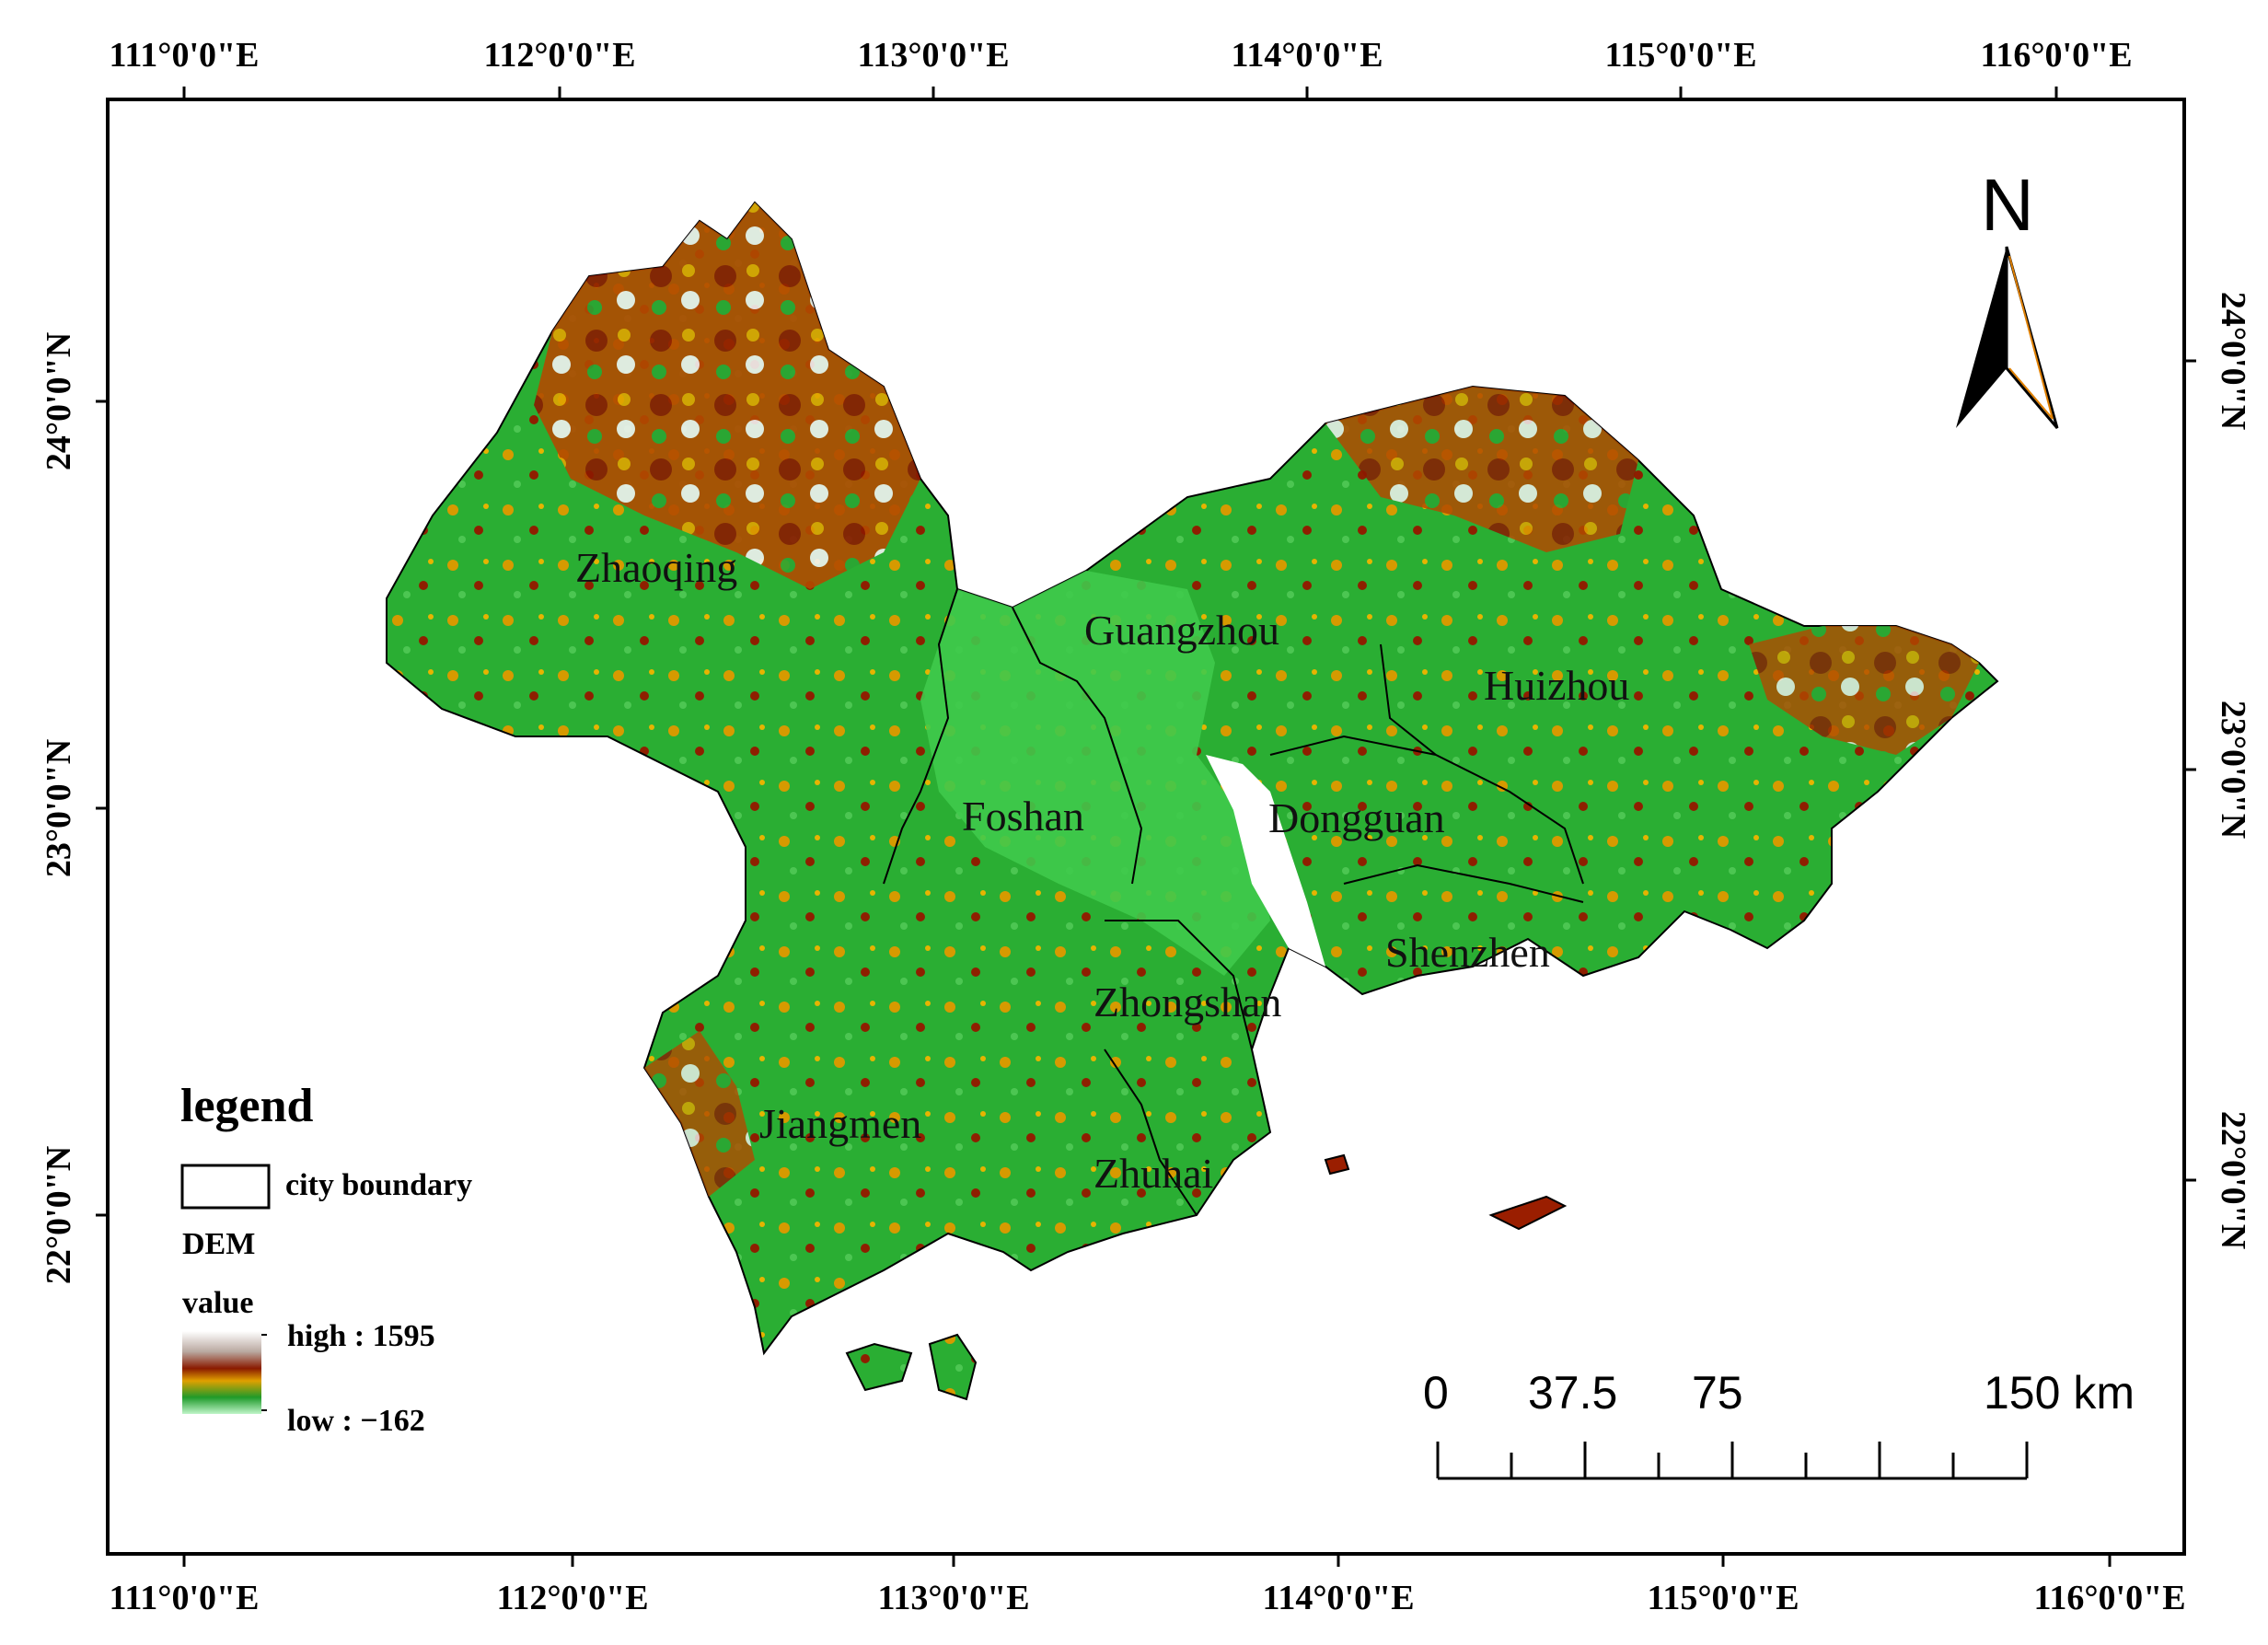 This screenshot has height=1645, width=2268. What do you see at coordinates (2233, 361) in the screenshot?
I see `right-latitude-label: 24°0'0"N` at bounding box center [2233, 361].